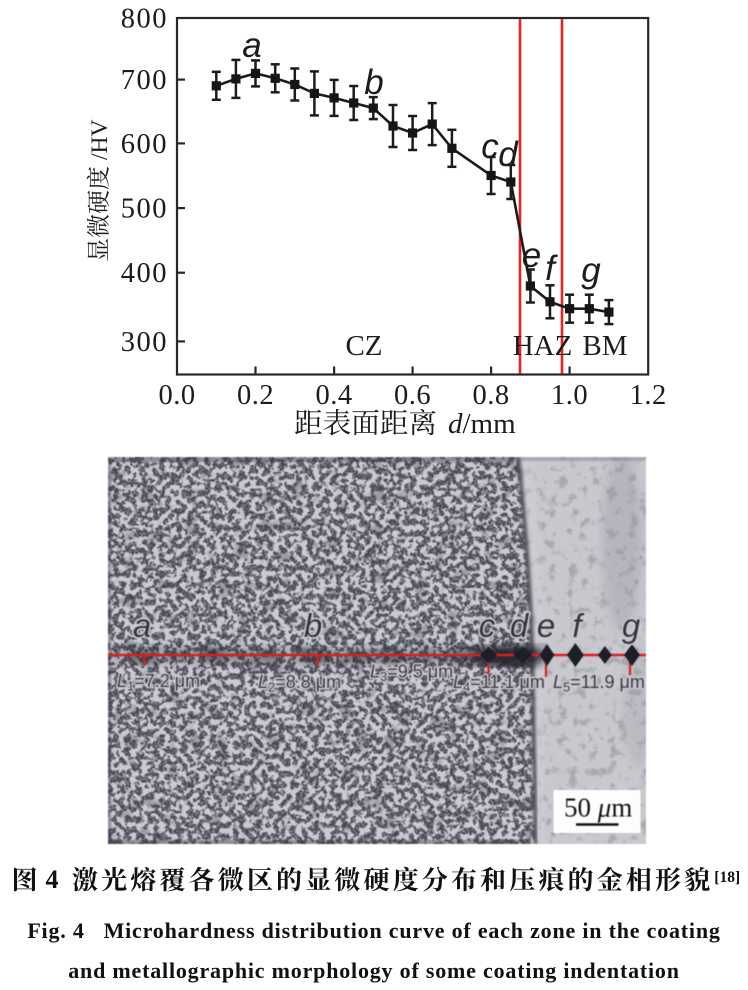 The image size is (748, 990). Describe the element at coordinates (299, 683) in the screenshot. I see `svg-text: L2=8.8 μm` at that location.